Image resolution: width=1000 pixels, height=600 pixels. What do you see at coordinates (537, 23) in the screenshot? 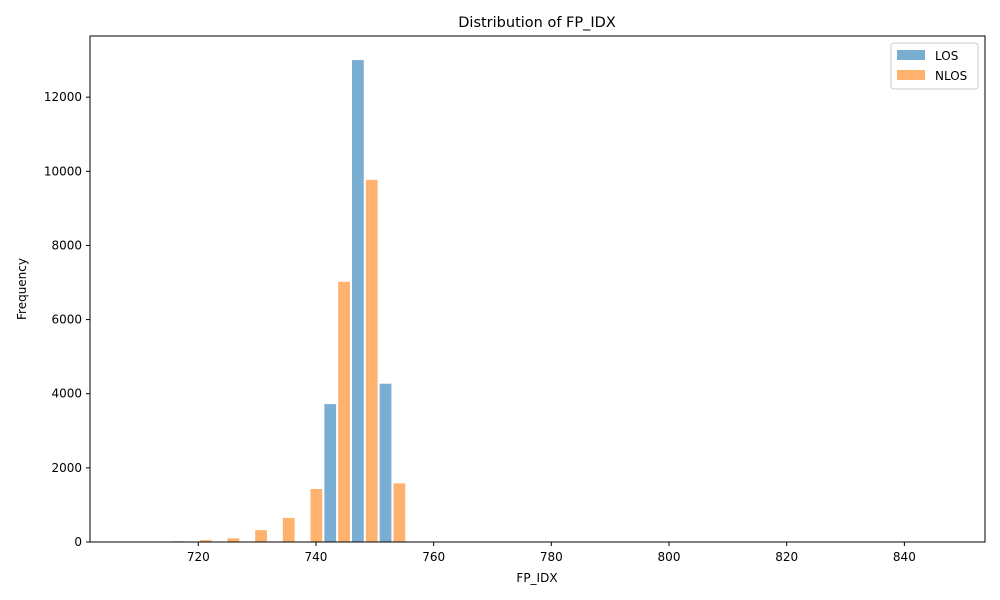
I see `chart-title: Distribution of FP_IDX` at bounding box center [537, 23].